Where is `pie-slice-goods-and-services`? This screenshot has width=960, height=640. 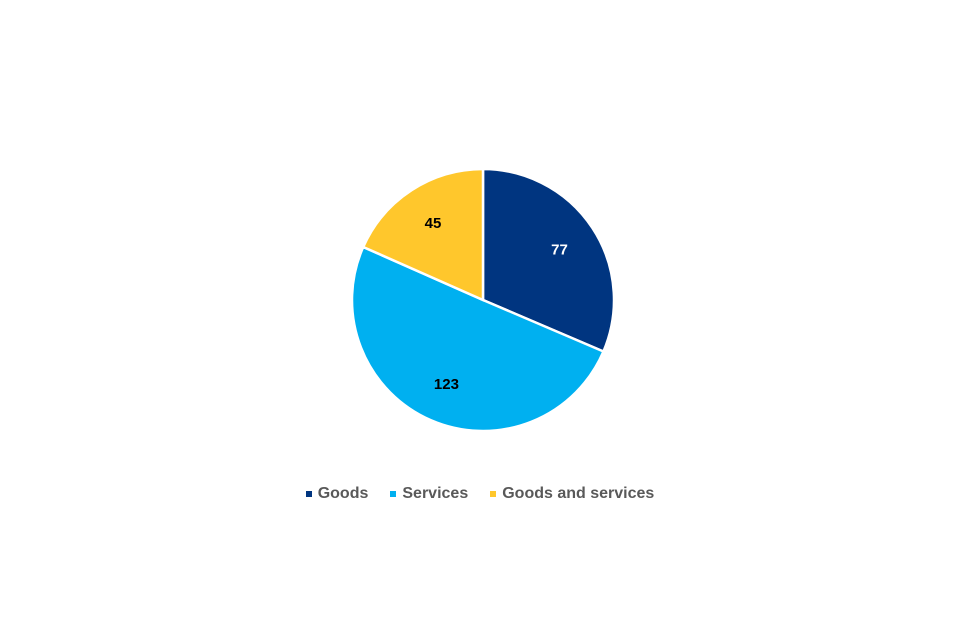 pie-slice-goods-and-services is located at coordinates (423, 234).